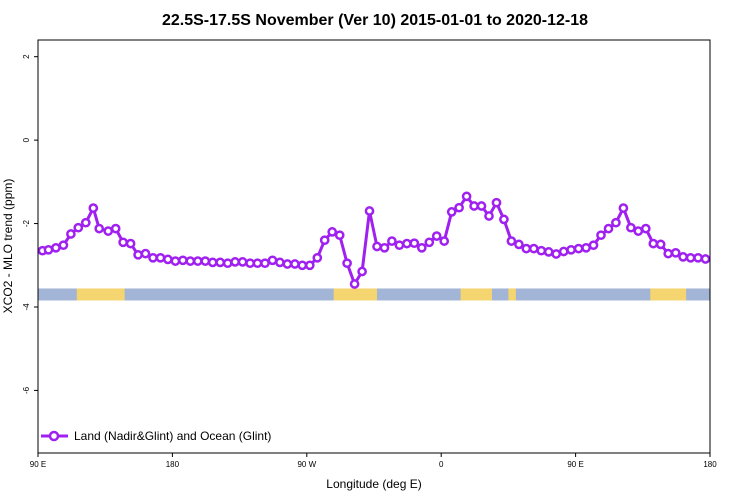 The width and height of the screenshot is (750, 500). I want to click on y-tick-label: 2, so click(26, 56).